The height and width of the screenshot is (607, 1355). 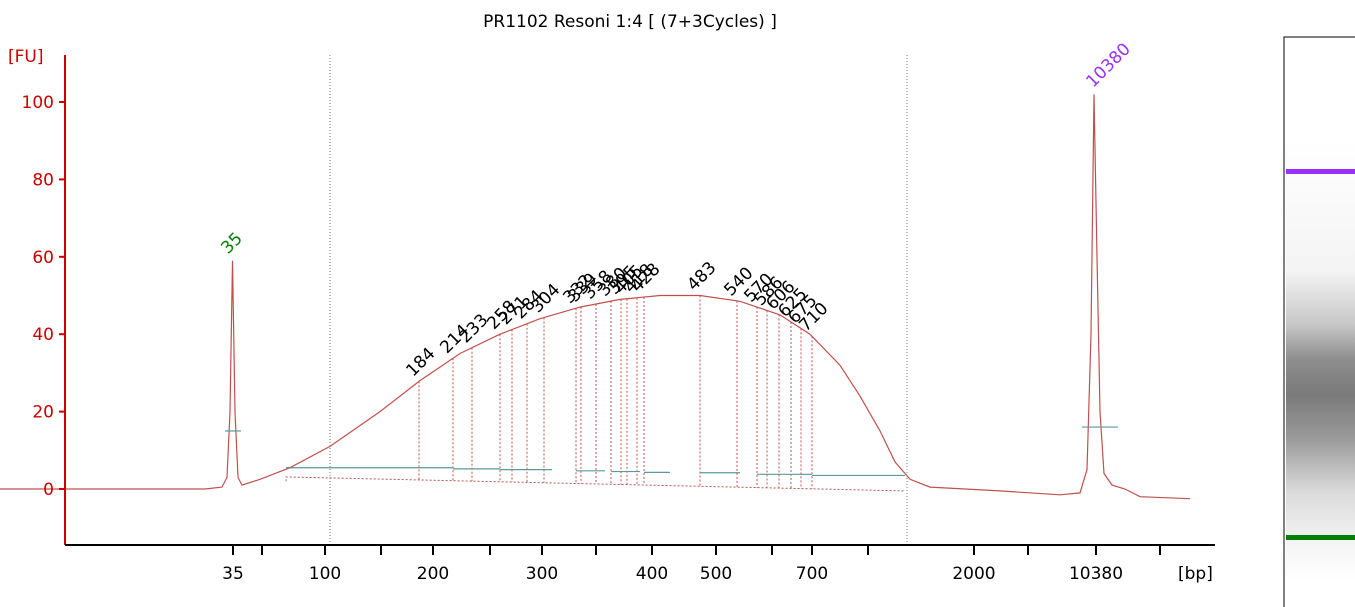 I want to click on x-tick-label-8: 10380, so click(x=1096, y=574).